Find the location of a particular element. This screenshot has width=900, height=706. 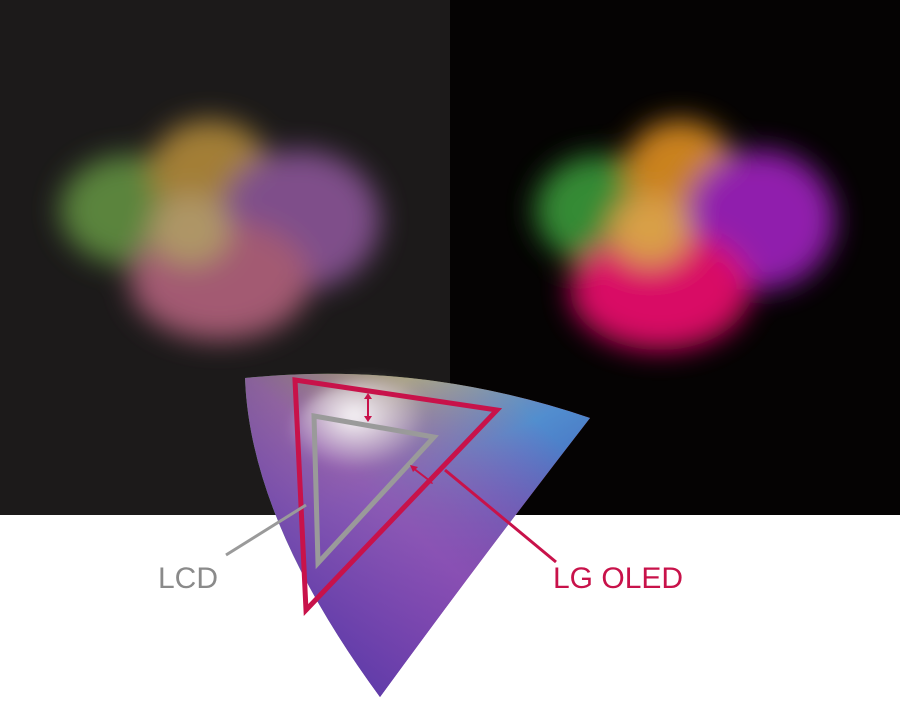

lcd-label: LCD is located at coordinates (188, 578).